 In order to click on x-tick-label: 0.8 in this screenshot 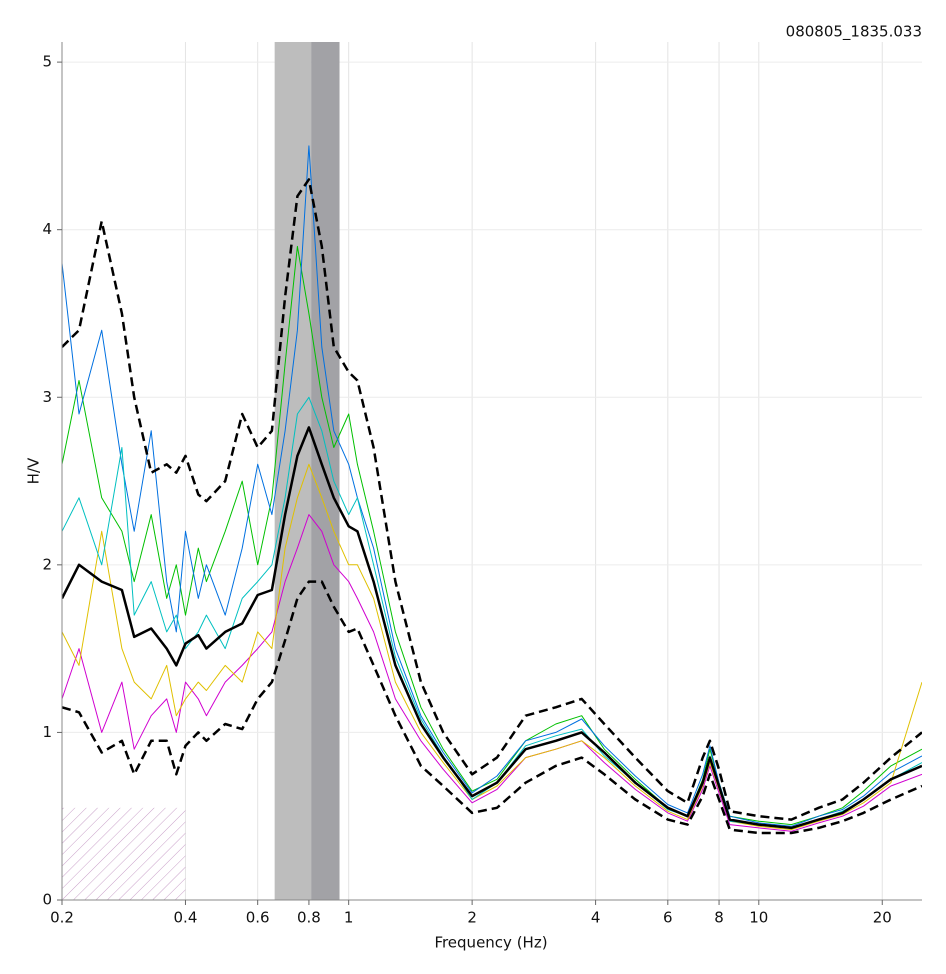, I will do `click(309, 918)`.